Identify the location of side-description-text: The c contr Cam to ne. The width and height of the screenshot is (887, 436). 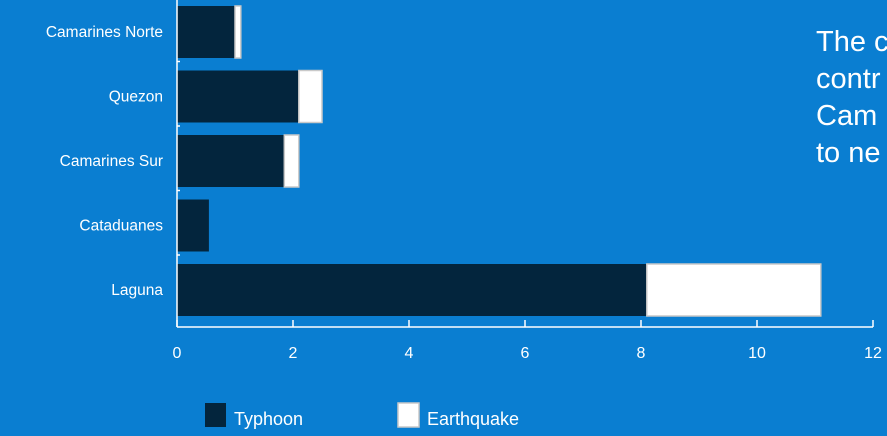
(851, 98).